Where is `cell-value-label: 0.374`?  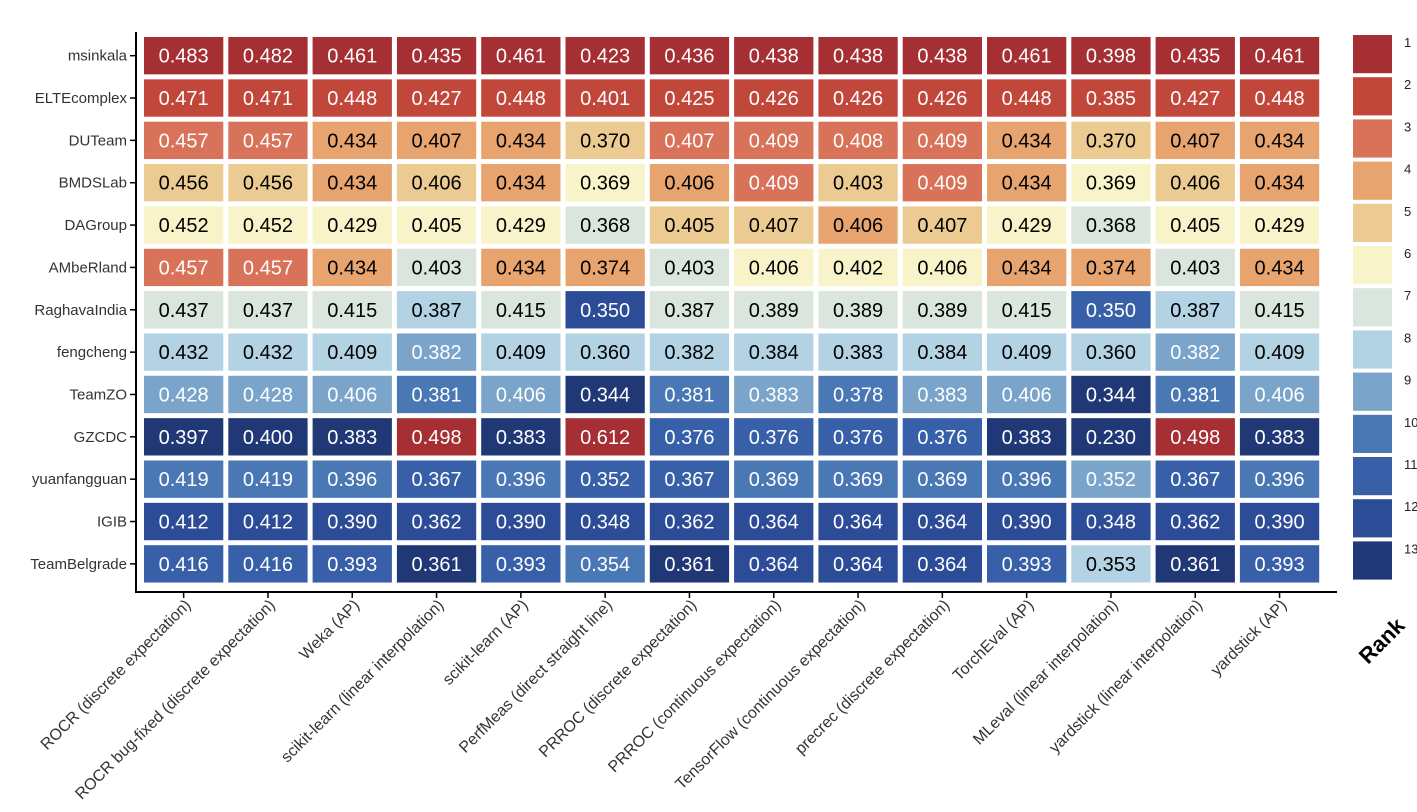
cell-value-label: 0.374 is located at coordinates (1111, 268).